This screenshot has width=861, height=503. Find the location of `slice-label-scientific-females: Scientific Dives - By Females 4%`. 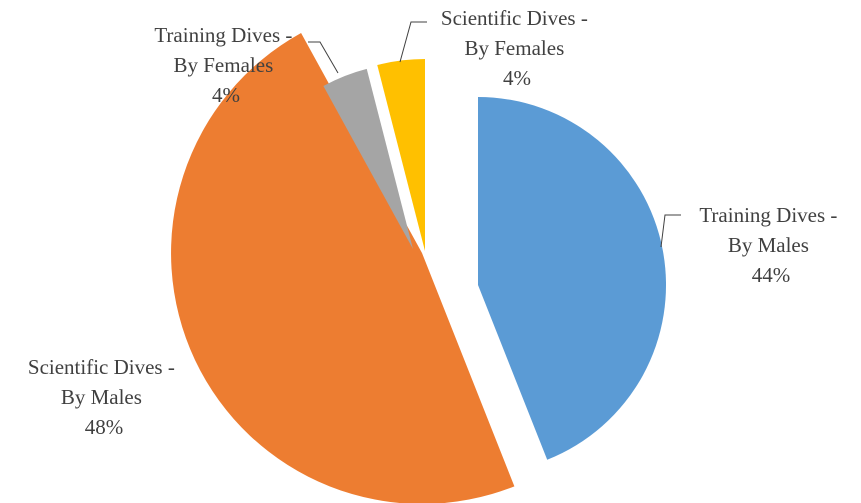

slice-label-scientific-females: Scientific Dives - By Females 4% is located at coordinates (517, 48).